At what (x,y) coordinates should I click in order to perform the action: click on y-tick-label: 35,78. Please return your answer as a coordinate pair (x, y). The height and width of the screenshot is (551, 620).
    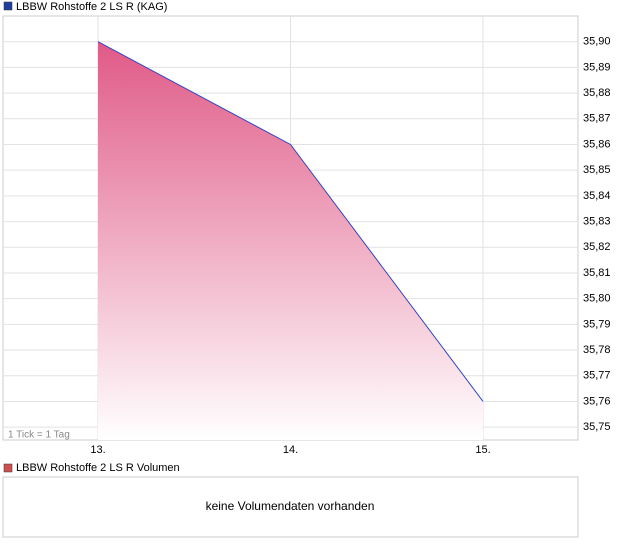
    Looking at the image, I should click on (597, 350).